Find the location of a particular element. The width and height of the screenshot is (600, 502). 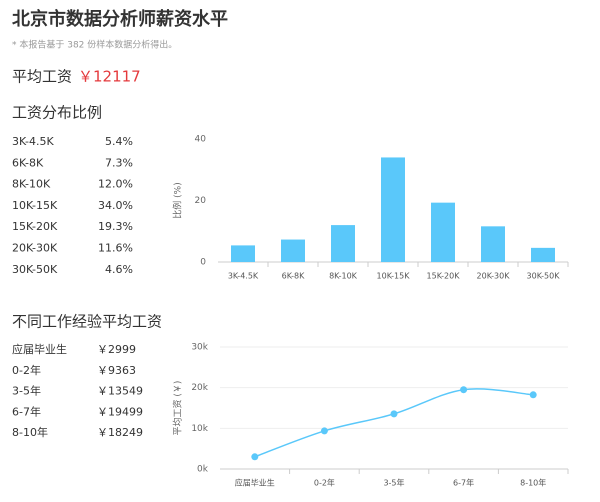

row-value: 11.6% is located at coordinates (115, 248).